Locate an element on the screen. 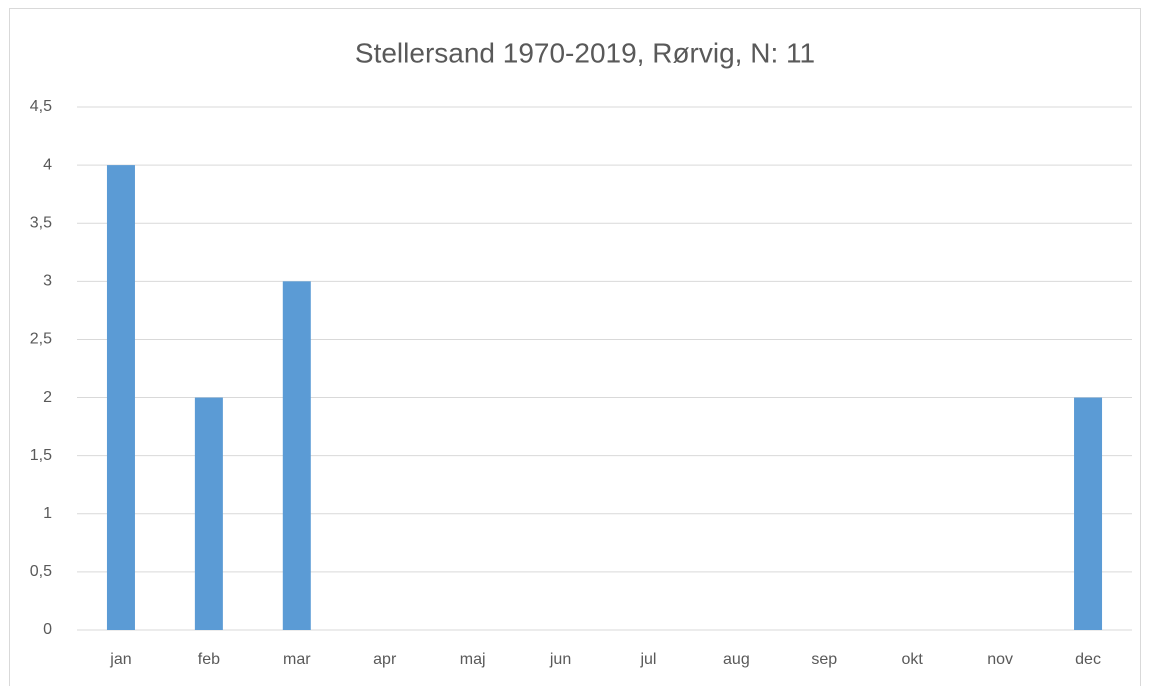  y-tick-label: 3,5 is located at coordinates (41, 222).